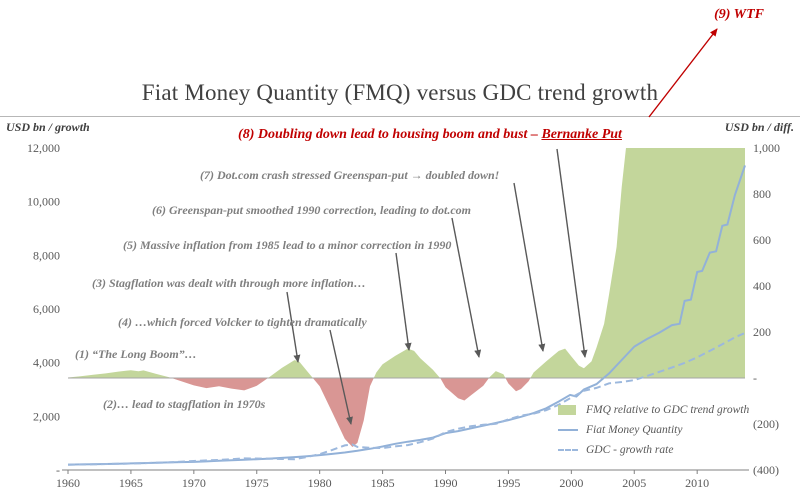 The height and width of the screenshot is (500, 800). Describe the element at coordinates (766, 148) in the screenshot. I see `right-axis-tick-label: 1,000` at that location.